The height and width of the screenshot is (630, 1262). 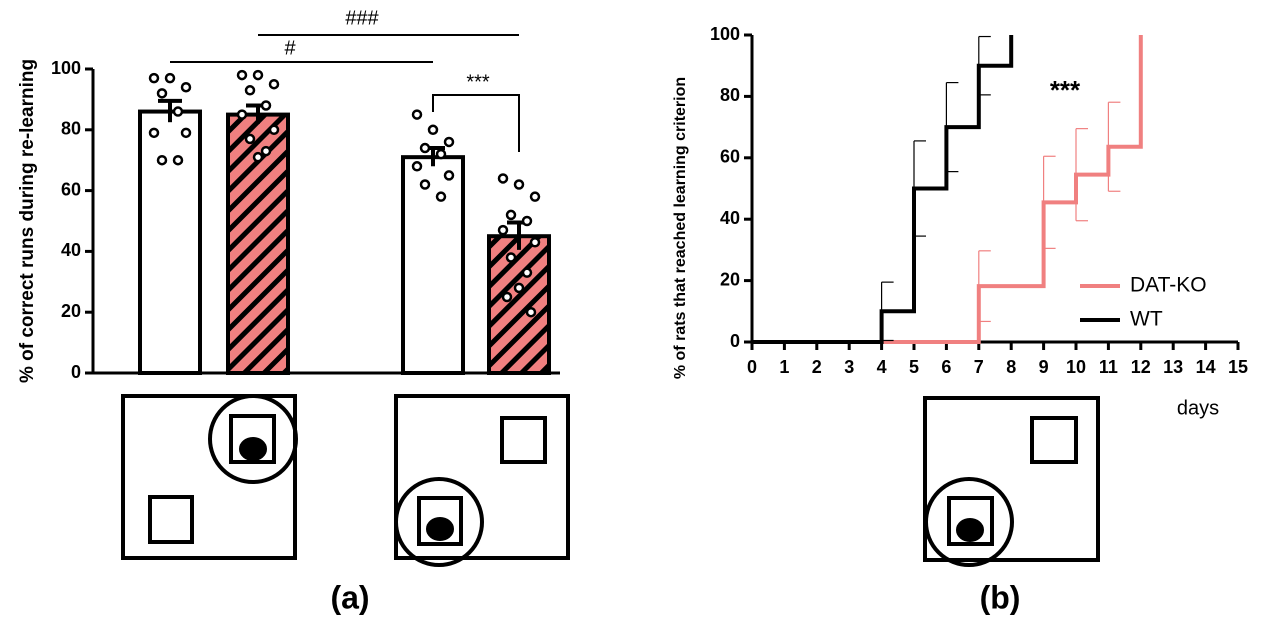 What do you see at coordinates (1000, 597) in the screenshot?
I see `panel-label: (b)` at bounding box center [1000, 597].